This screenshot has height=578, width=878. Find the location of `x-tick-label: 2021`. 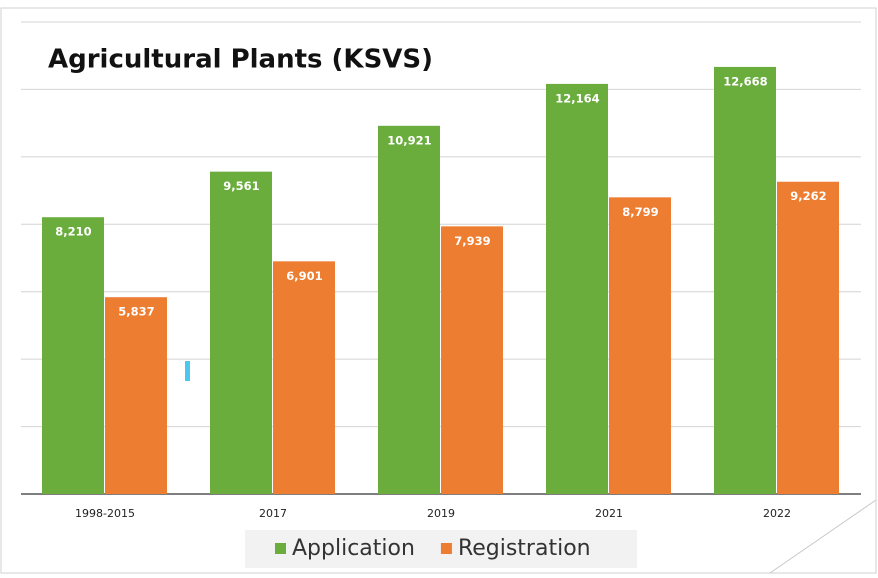

x-tick-label: 2021 is located at coordinates (609, 513).